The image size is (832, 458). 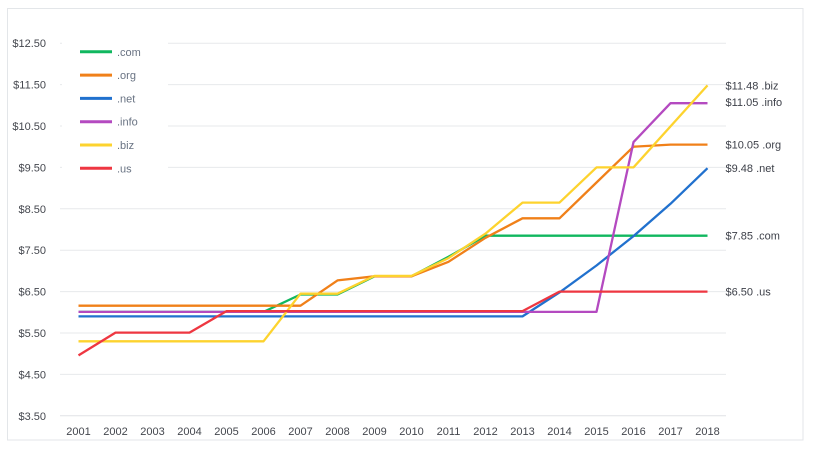 What do you see at coordinates (754, 146) in the screenshot?
I see `svg-text: $10.05 .org` at bounding box center [754, 146].